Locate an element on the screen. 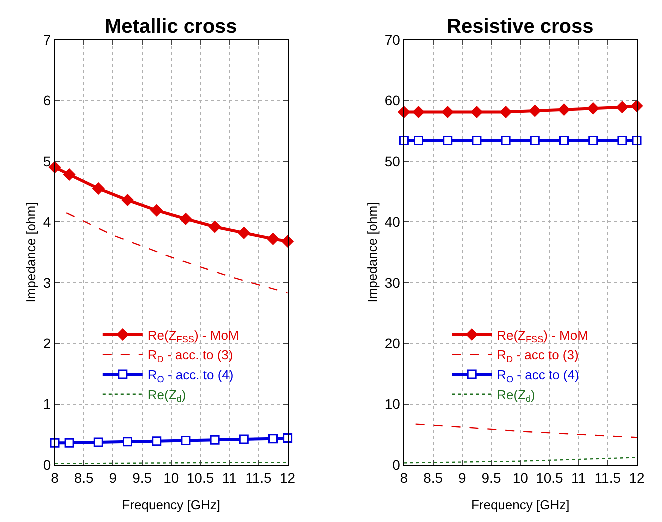 This screenshot has height=522, width=662. y-tick-label: 40 is located at coordinates (392, 222).